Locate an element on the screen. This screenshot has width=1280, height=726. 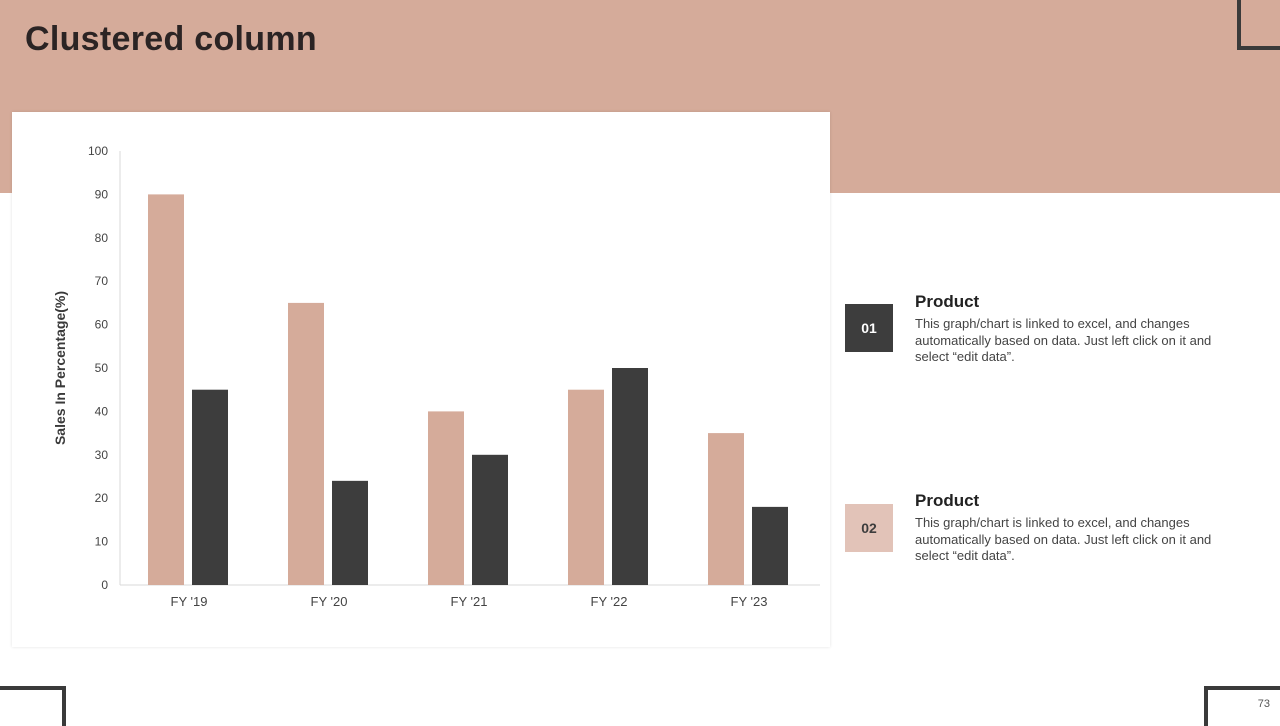
x-tick-label: FY '19 is located at coordinates (189, 601).